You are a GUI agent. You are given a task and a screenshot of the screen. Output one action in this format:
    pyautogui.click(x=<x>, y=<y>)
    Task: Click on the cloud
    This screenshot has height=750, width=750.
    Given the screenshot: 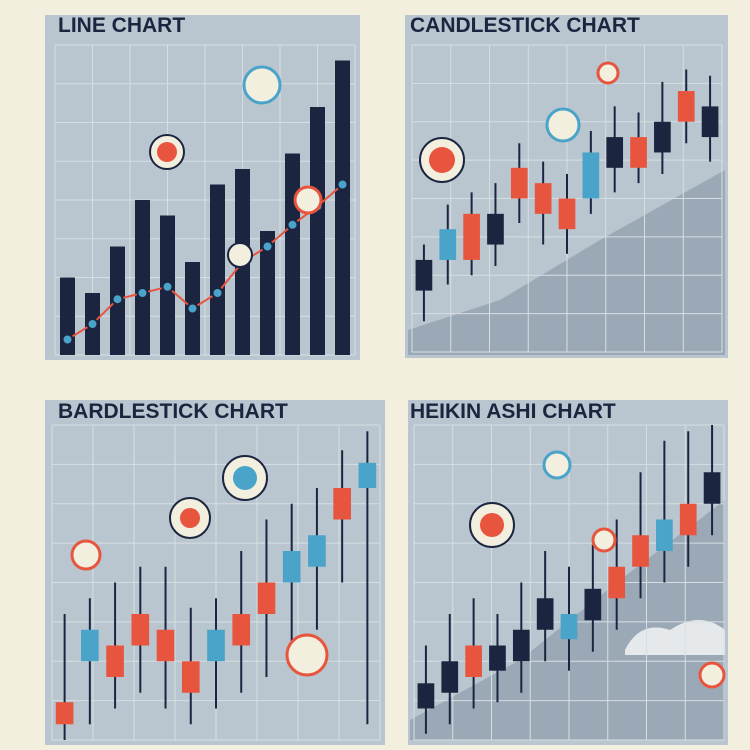 What is the action you would take?
    pyautogui.click(x=675, y=637)
    